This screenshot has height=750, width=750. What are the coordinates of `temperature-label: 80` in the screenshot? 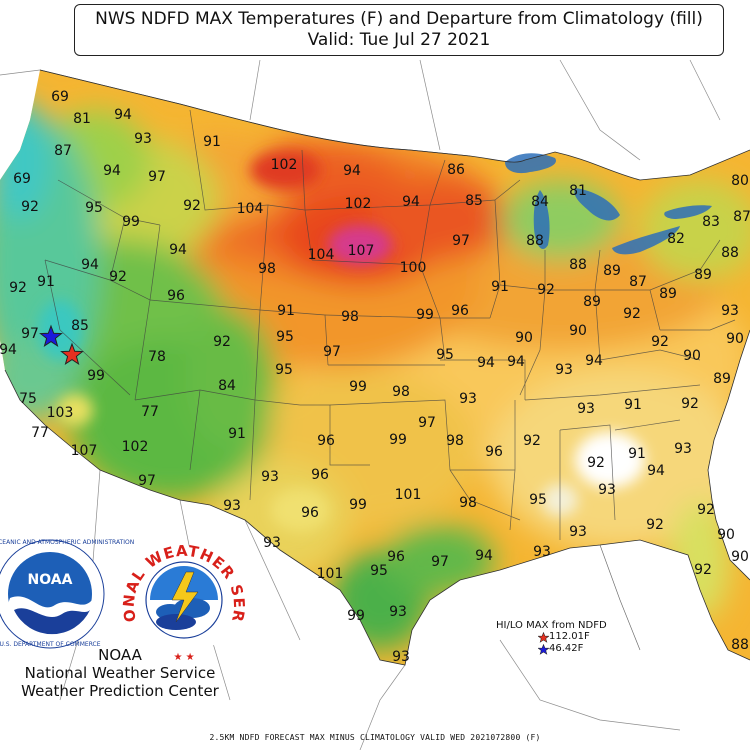 It's located at (740, 181).